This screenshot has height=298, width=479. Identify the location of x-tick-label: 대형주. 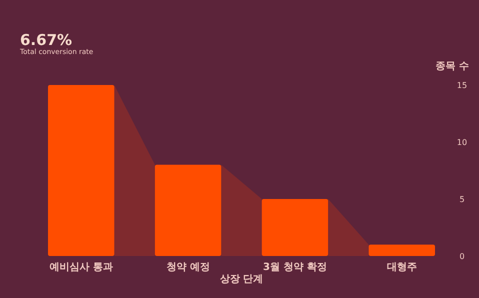
(401, 267).